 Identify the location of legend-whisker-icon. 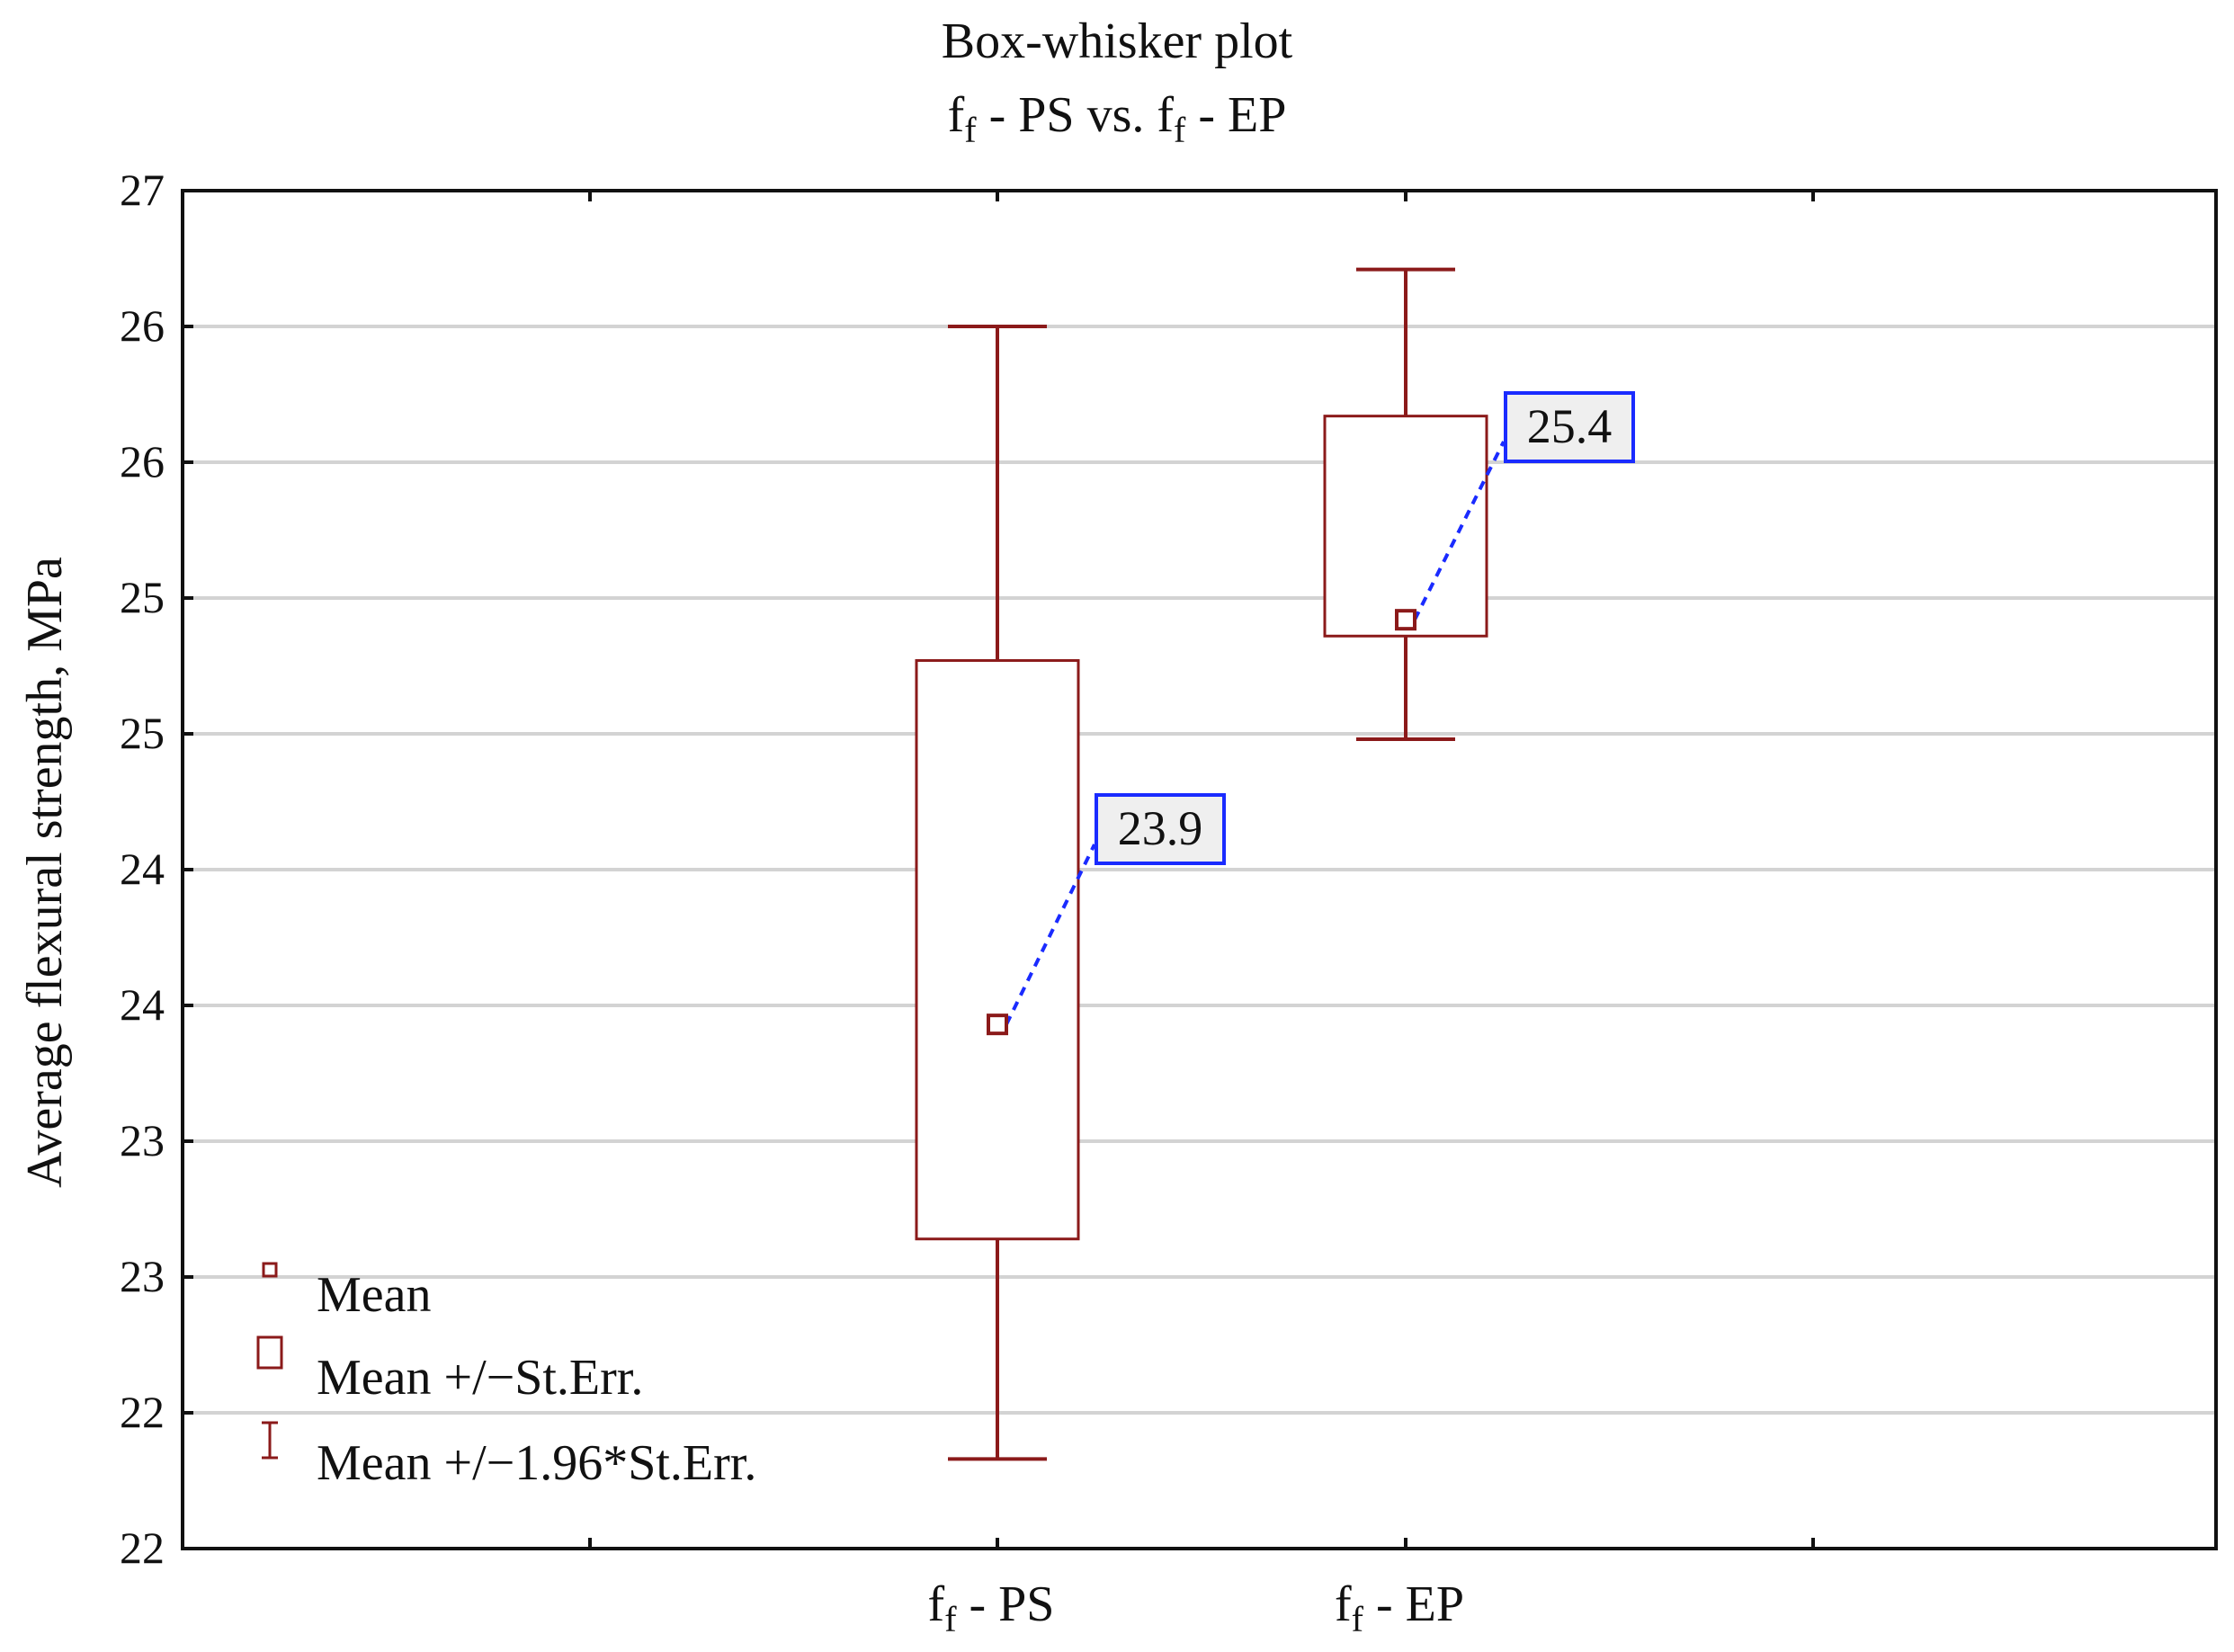
(270, 1440).